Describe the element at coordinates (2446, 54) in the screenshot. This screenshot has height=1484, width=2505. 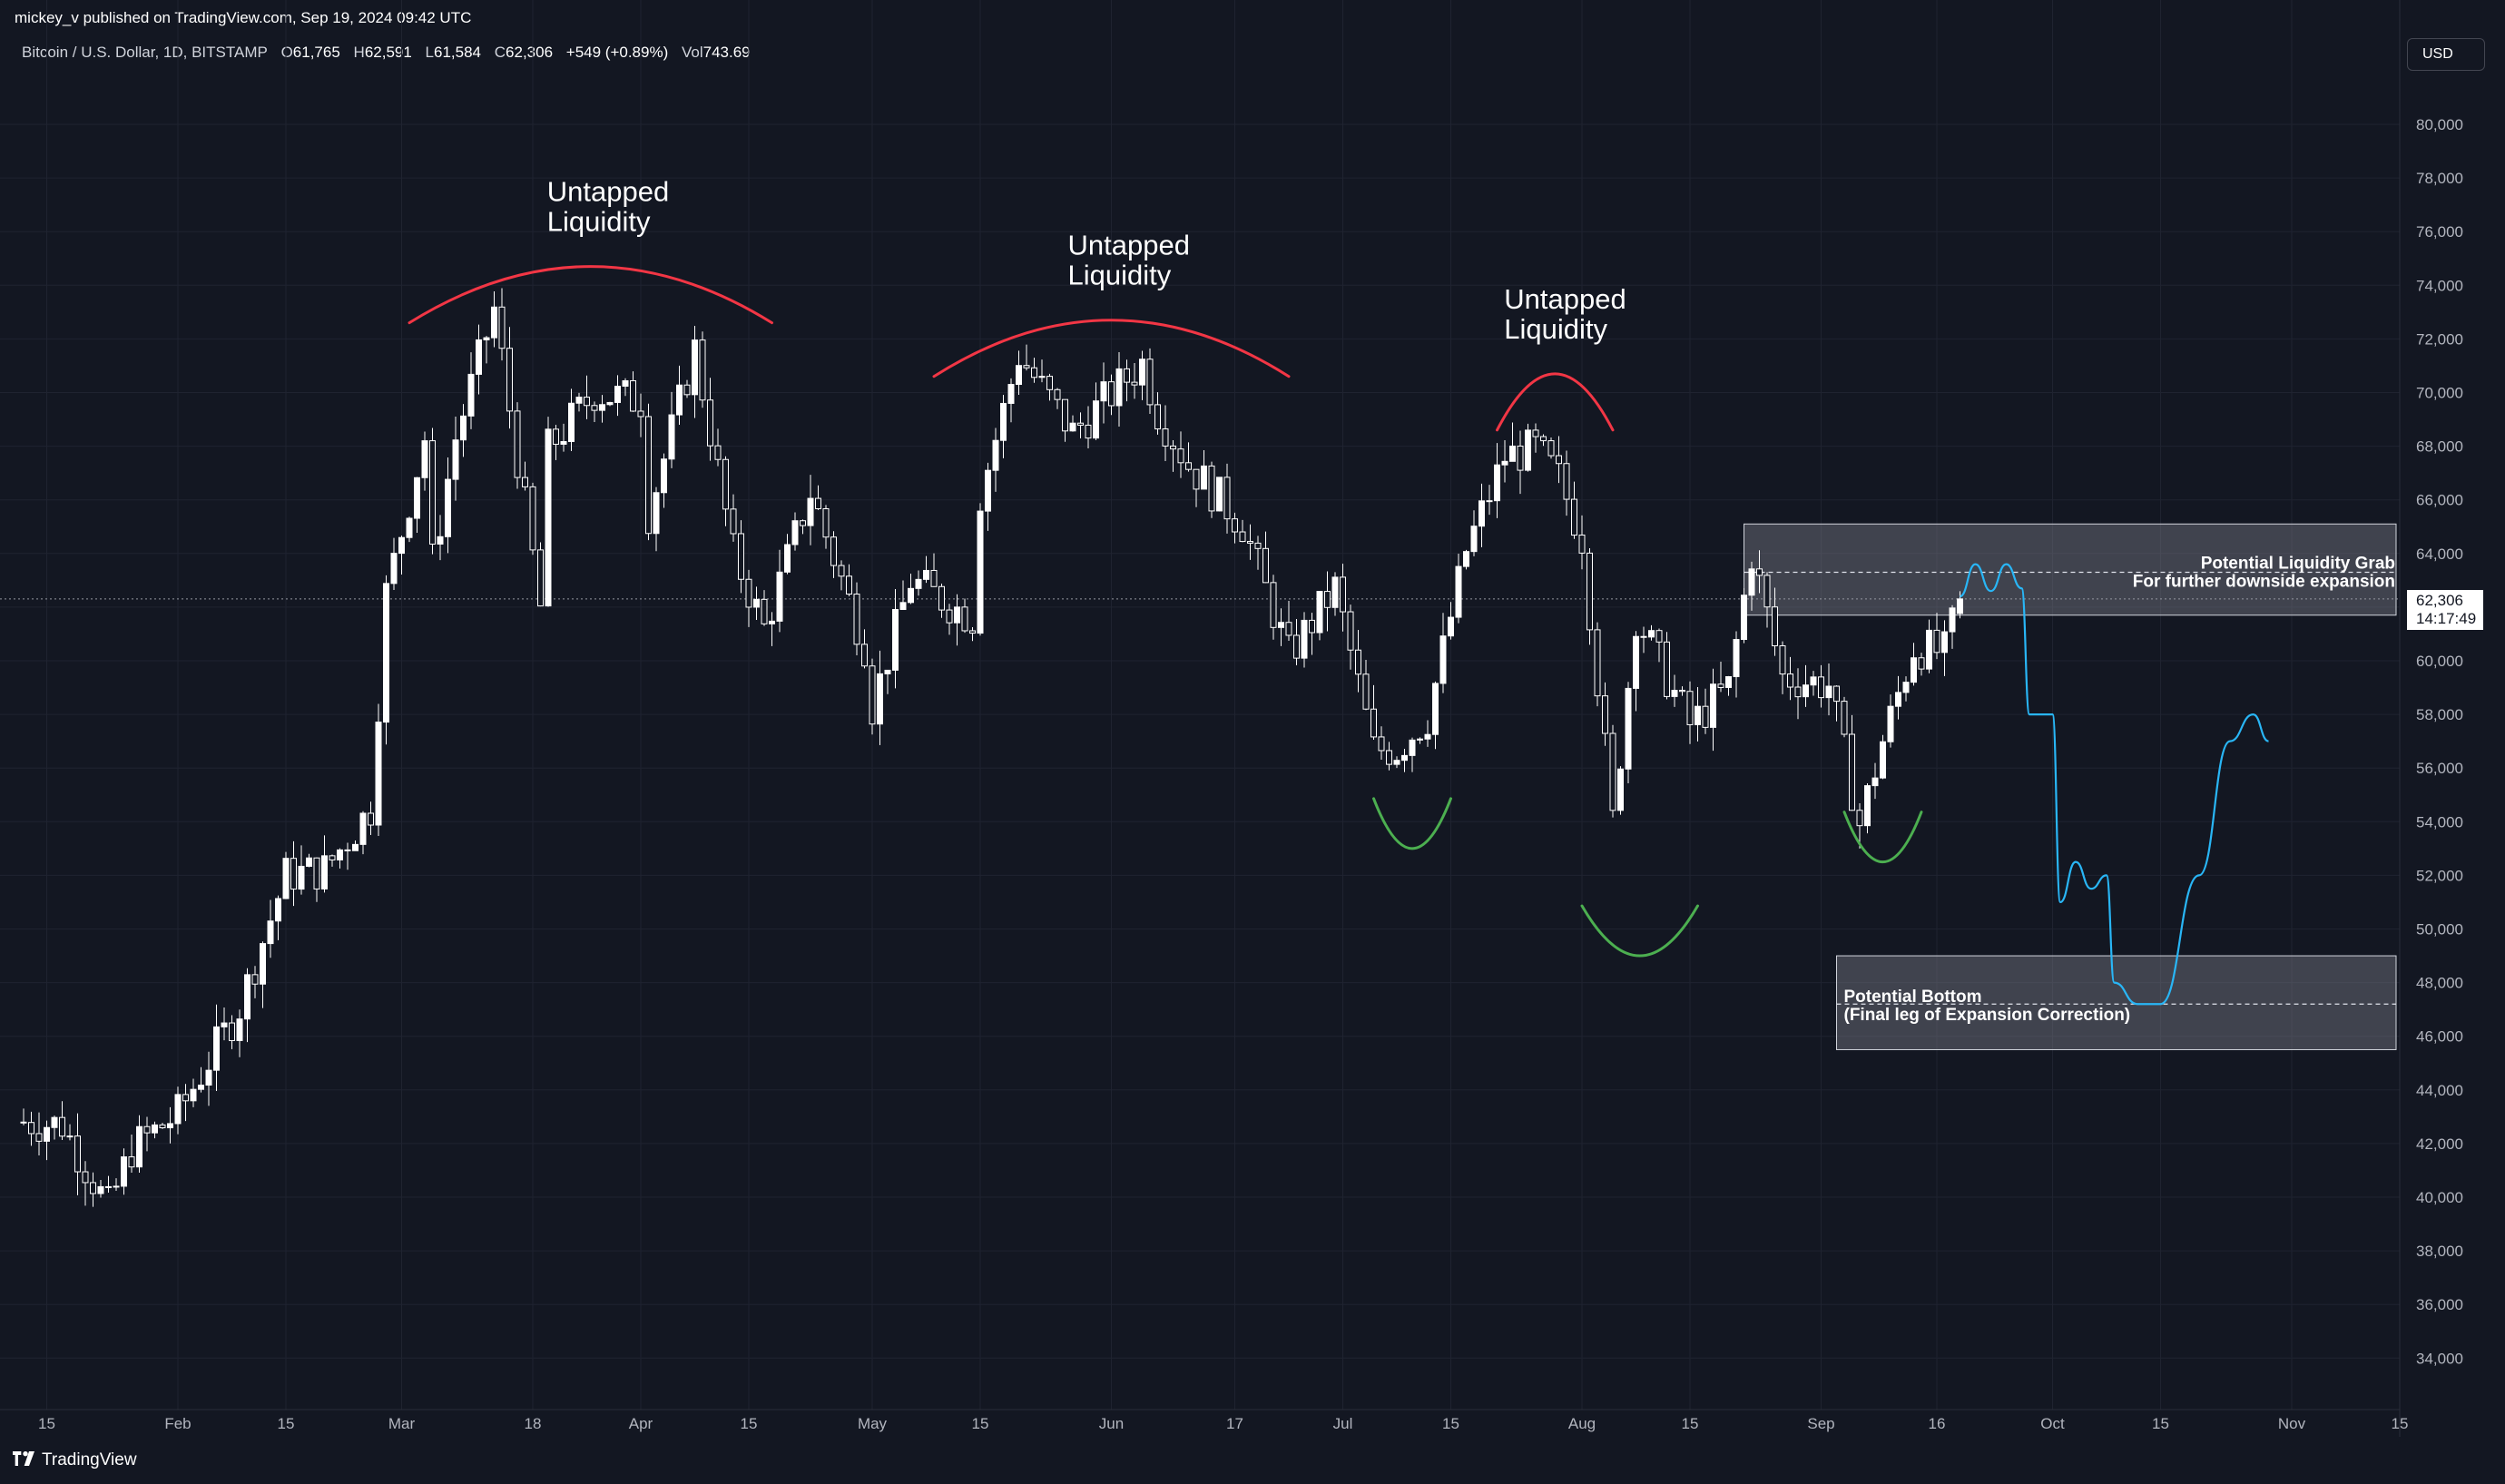
I see `currency-button: USD` at that location.